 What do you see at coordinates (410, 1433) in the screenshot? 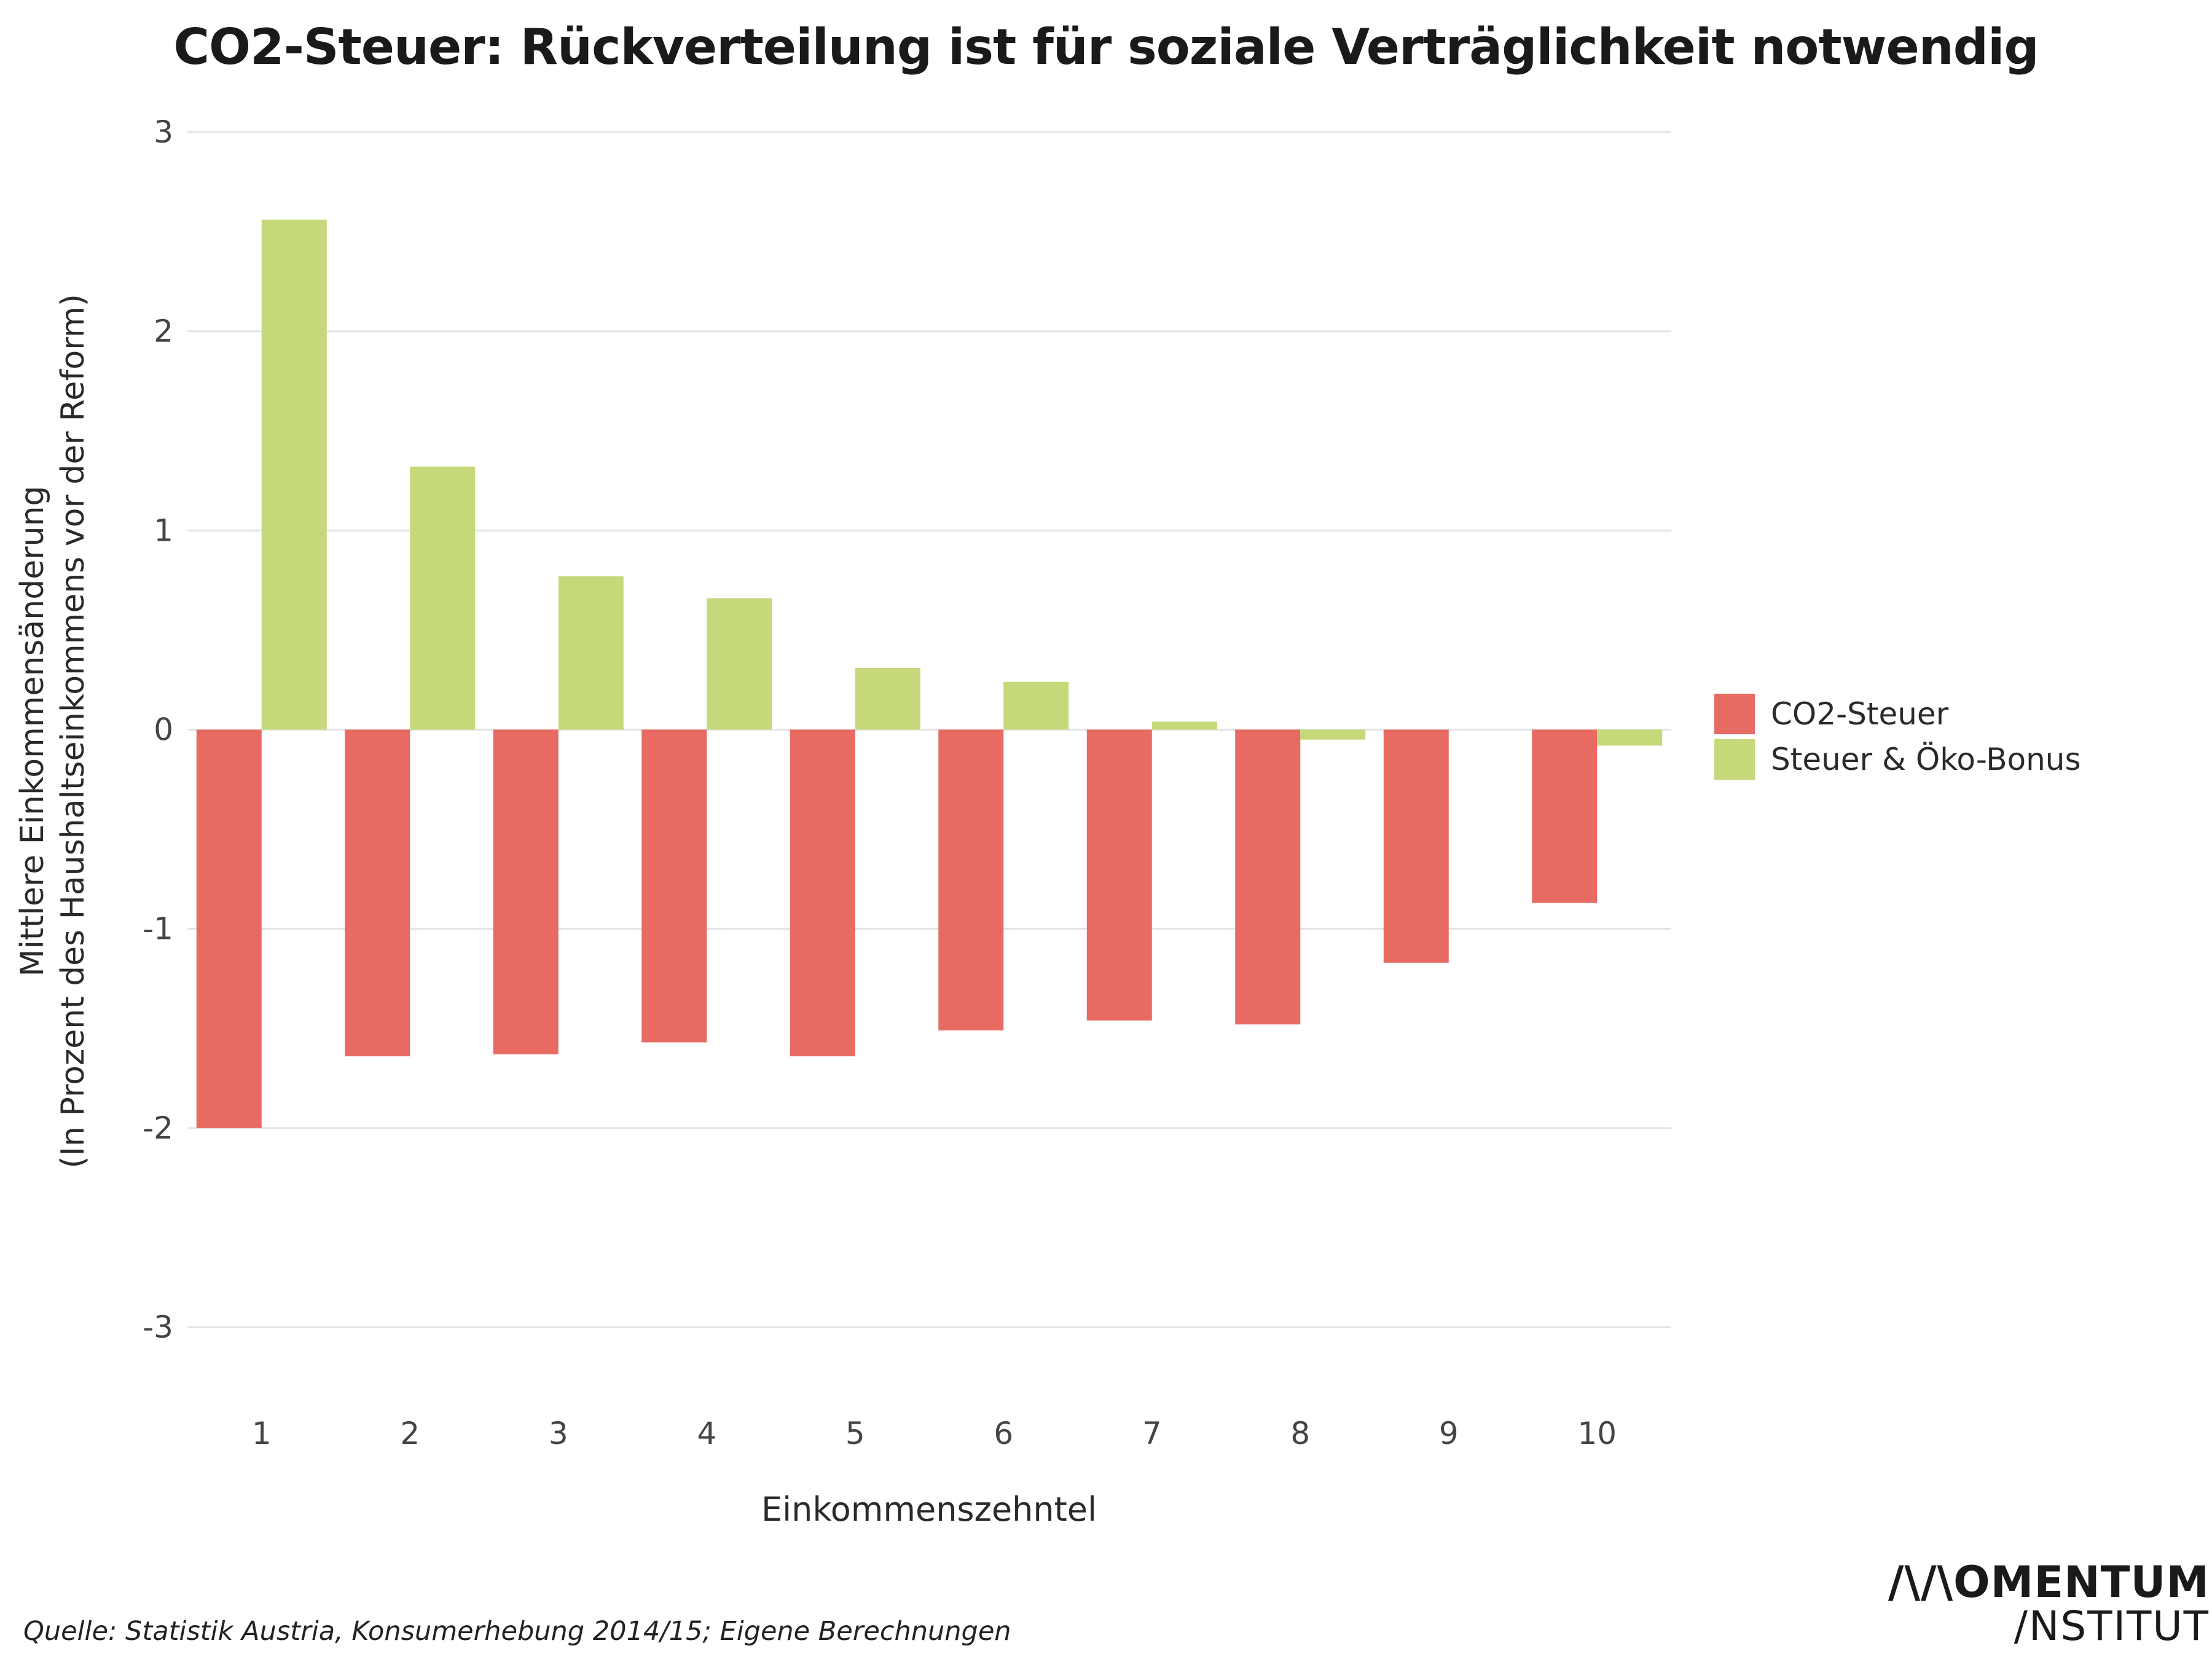
I see `x-tick-label: 2` at bounding box center [410, 1433].